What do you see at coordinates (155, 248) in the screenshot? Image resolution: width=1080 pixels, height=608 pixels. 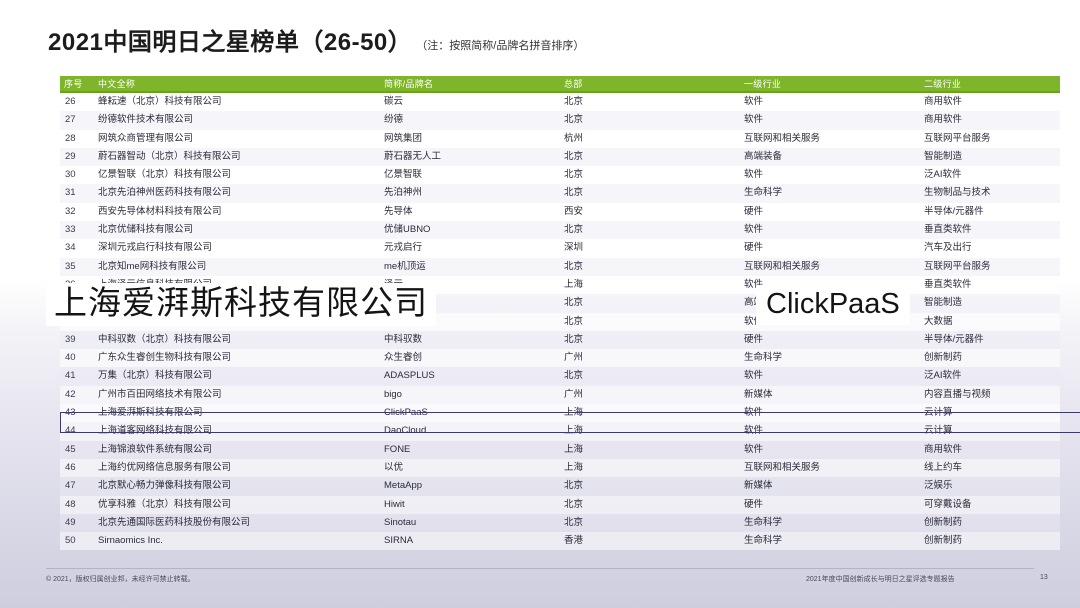 I see `cell-company-name: 深圳元戎启行科技有限公司` at bounding box center [155, 248].